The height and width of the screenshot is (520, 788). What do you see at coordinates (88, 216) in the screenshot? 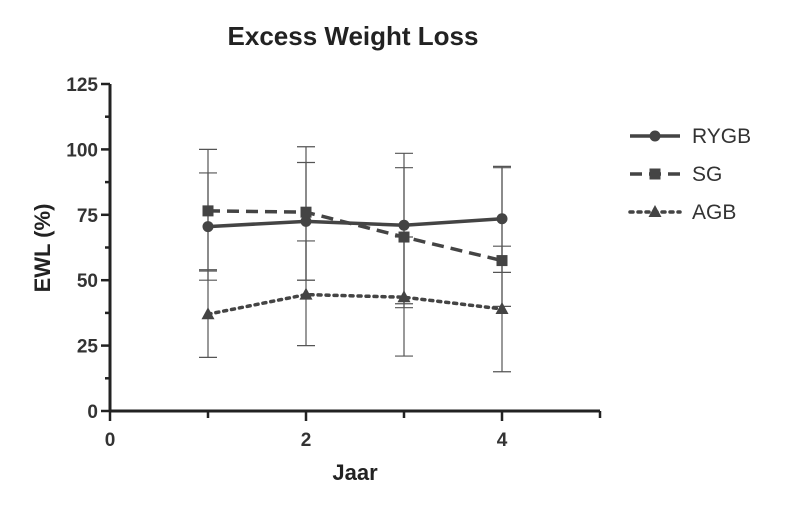
I see `y-tick-label: 75` at bounding box center [88, 216].